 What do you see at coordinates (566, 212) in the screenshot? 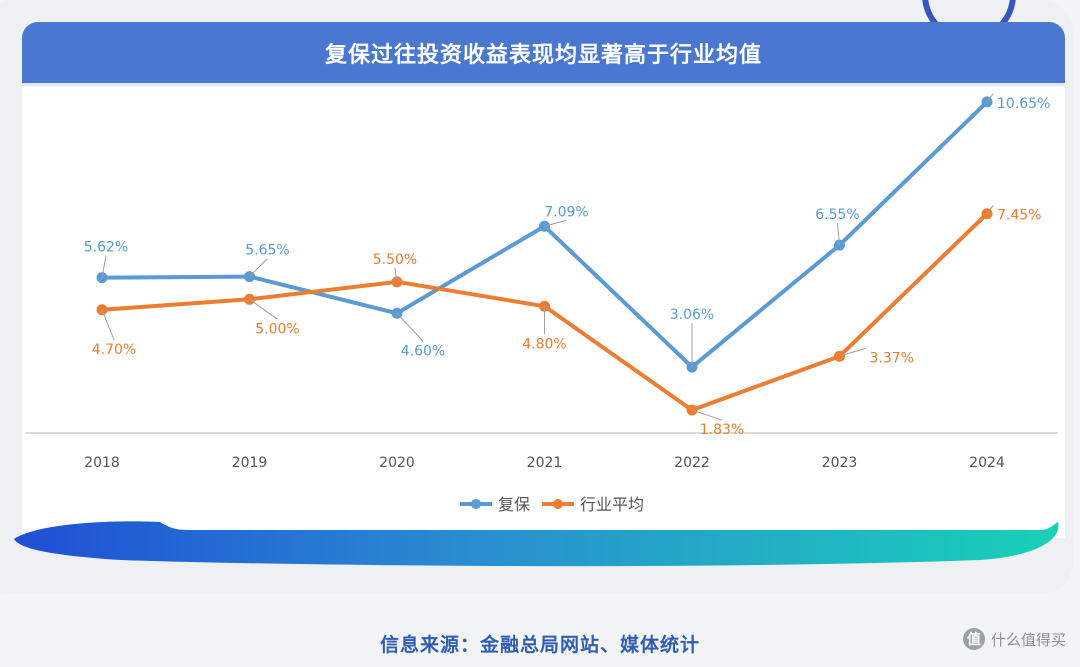
I see `data-label-0-2021: 7.09%` at bounding box center [566, 212].